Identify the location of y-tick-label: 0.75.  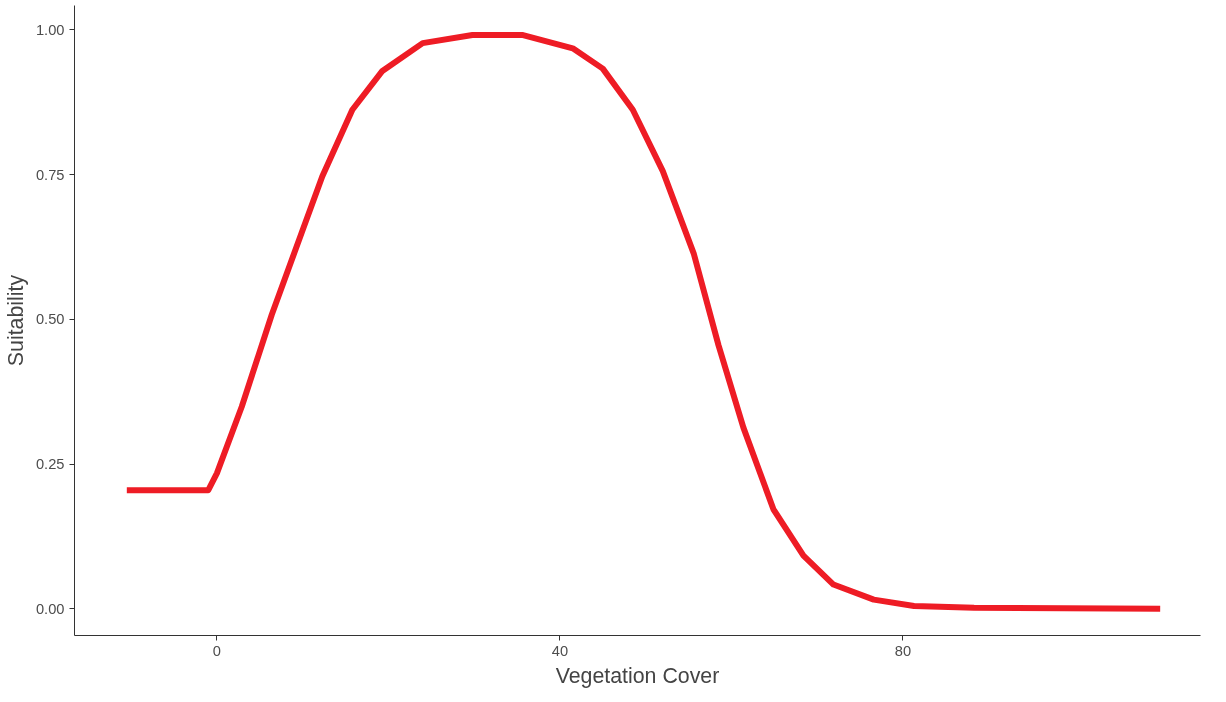
(50, 174).